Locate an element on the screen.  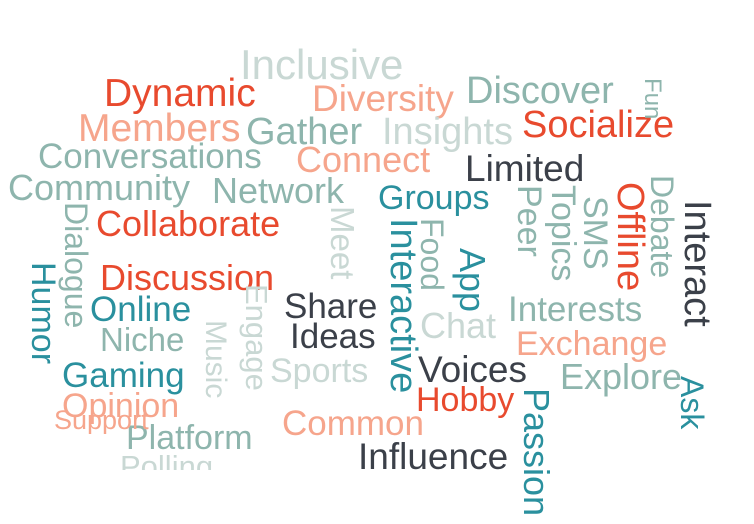
word-exchange: Exchange is located at coordinates (592, 344).